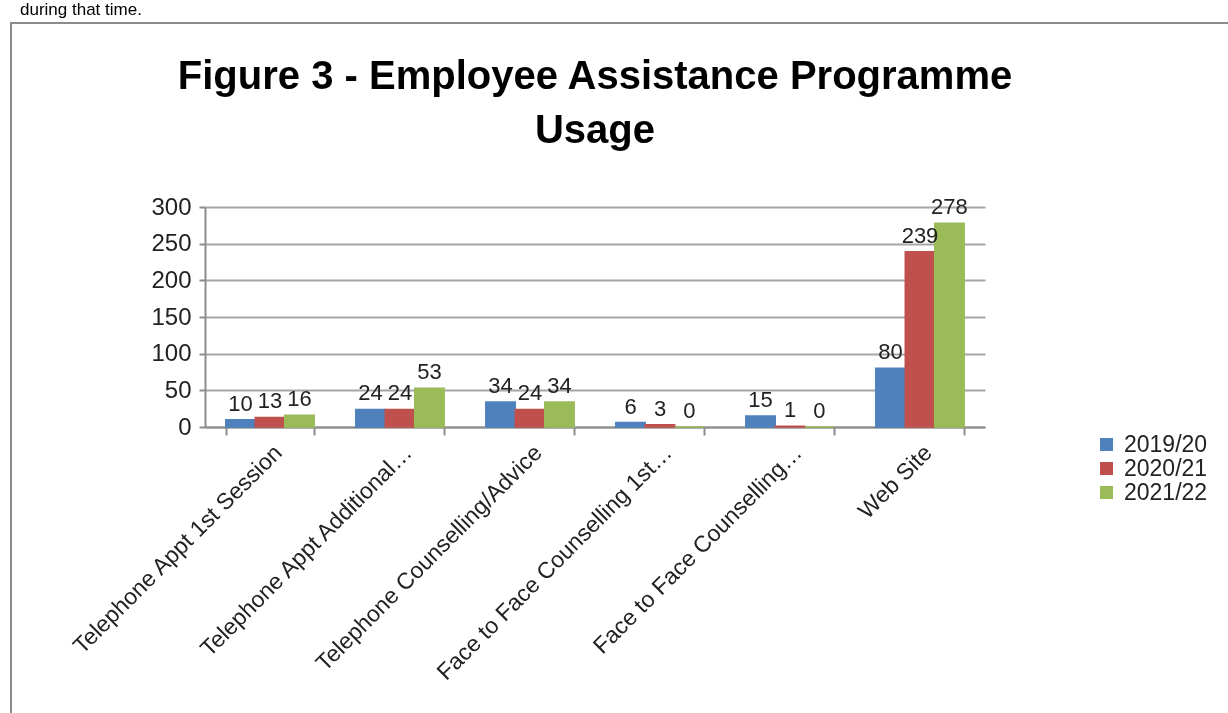 The height and width of the screenshot is (713, 1228). Describe the element at coordinates (1166, 491) in the screenshot. I see `legend-label: 2021/22` at that location.